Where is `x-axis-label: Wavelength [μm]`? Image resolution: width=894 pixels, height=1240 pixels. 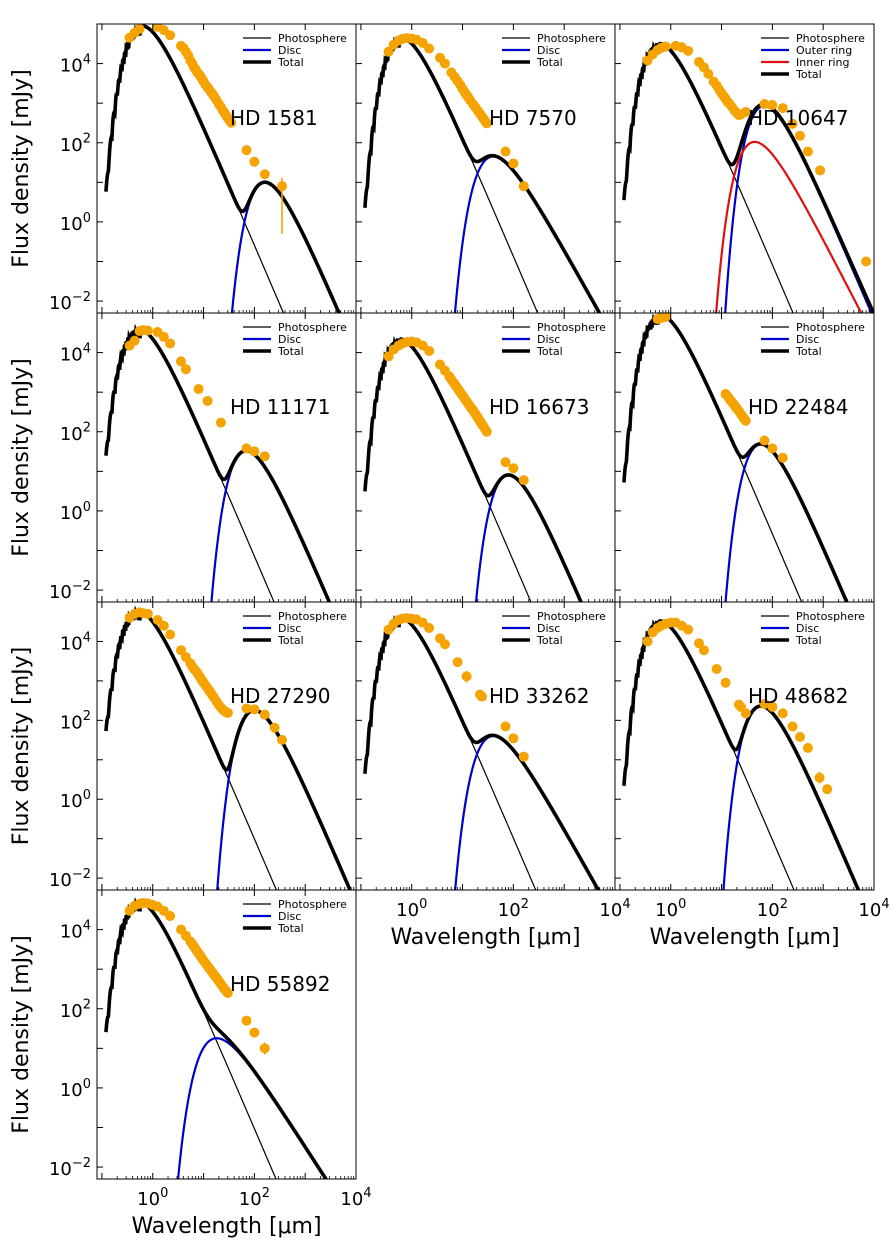
x-axis-label: Wavelength [μm] is located at coordinates (226, 1226).